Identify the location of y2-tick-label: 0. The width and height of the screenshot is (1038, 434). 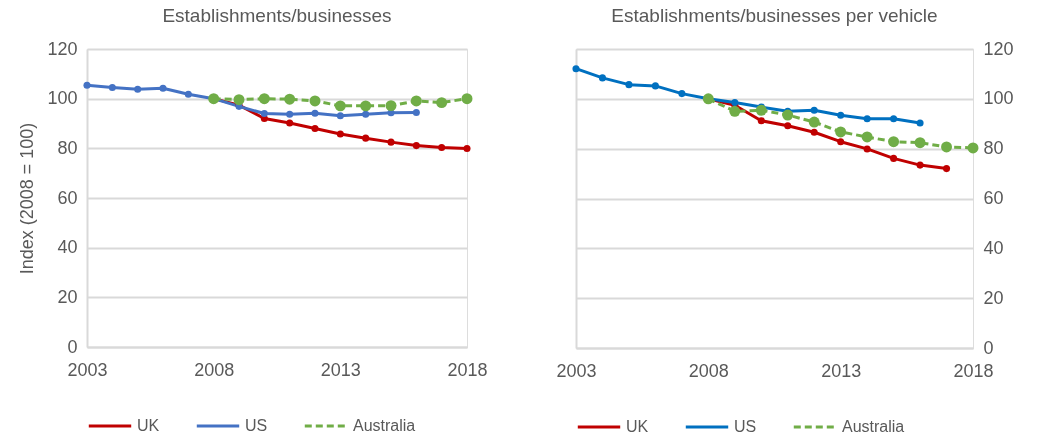
(988, 347).